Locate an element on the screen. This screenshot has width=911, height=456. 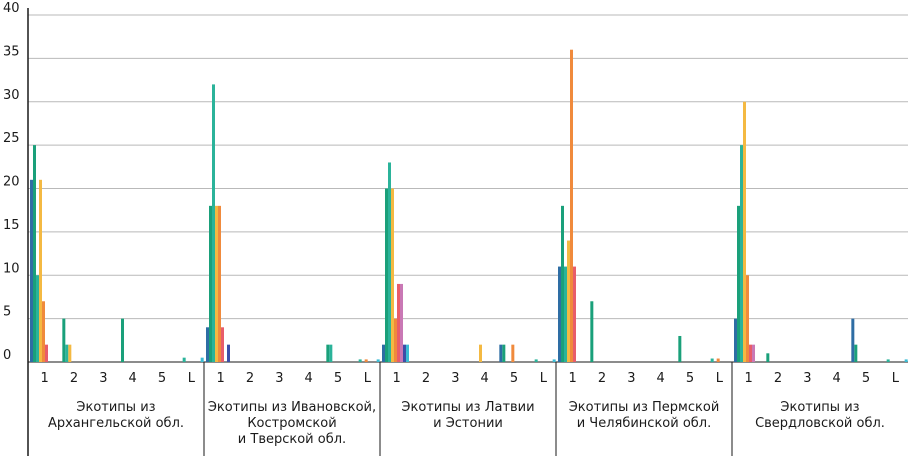
group-label: Архангельской обл. is located at coordinates (116, 423).